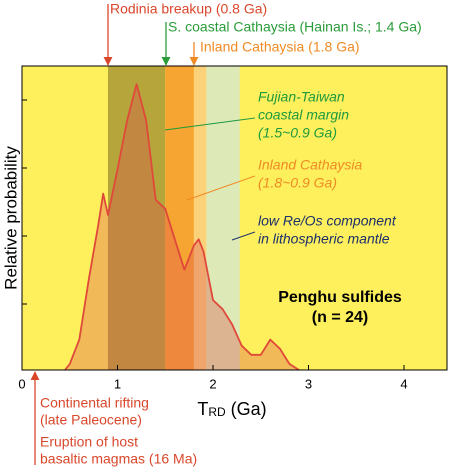  I want to click on inner-annotation: coastal margin, so click(303, 115).